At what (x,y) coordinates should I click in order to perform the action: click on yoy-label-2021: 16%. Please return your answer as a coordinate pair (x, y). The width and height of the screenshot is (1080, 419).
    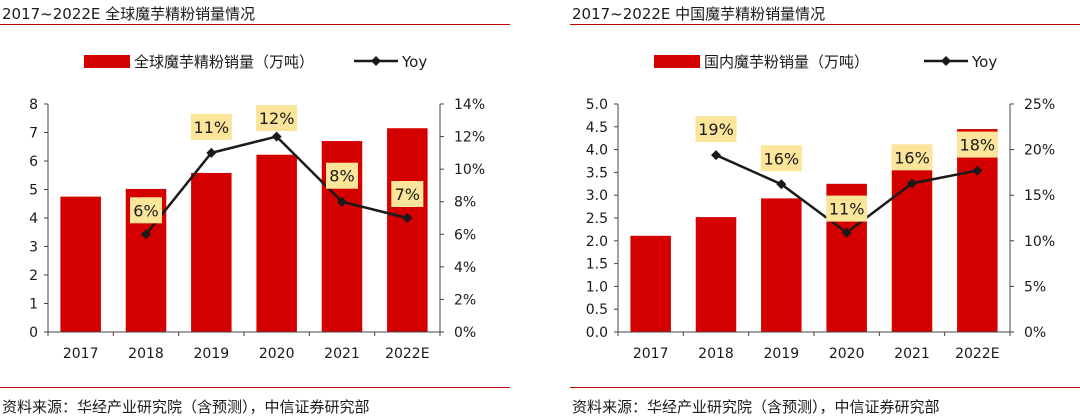
    Looking at the image, I should click on (912, 157).